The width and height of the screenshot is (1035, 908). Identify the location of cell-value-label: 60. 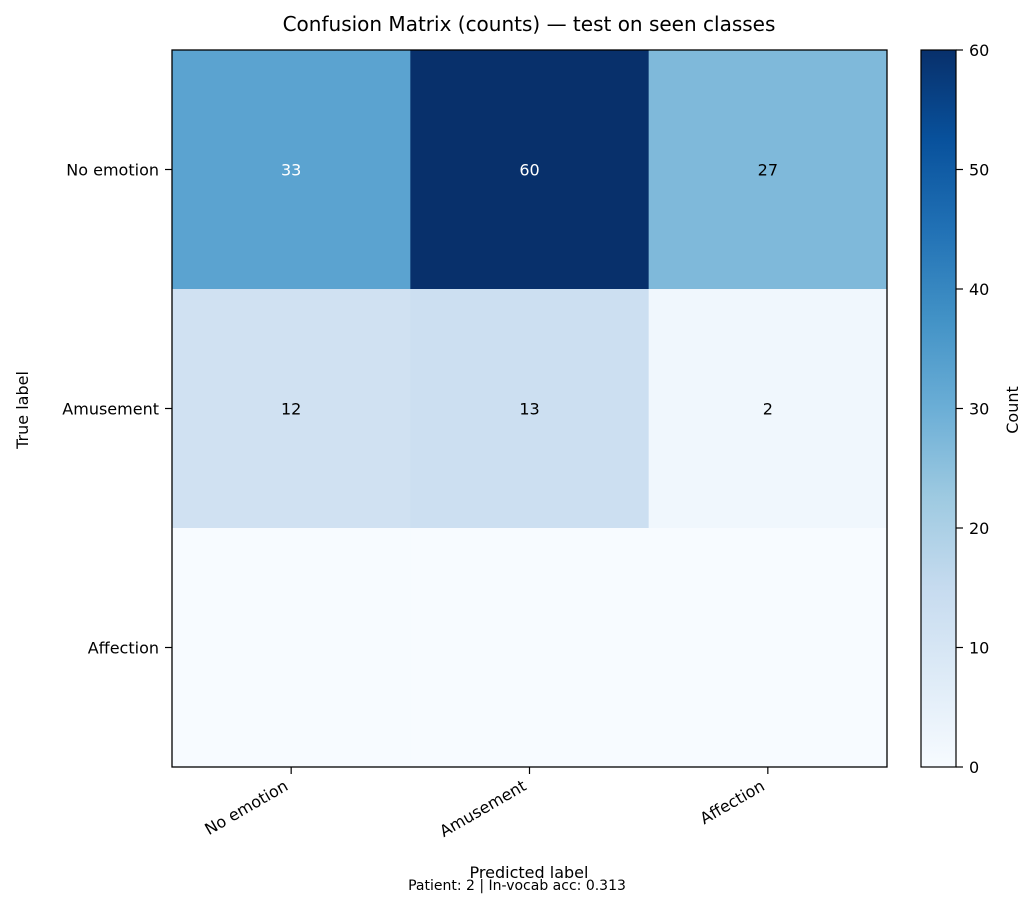
(529, 170).